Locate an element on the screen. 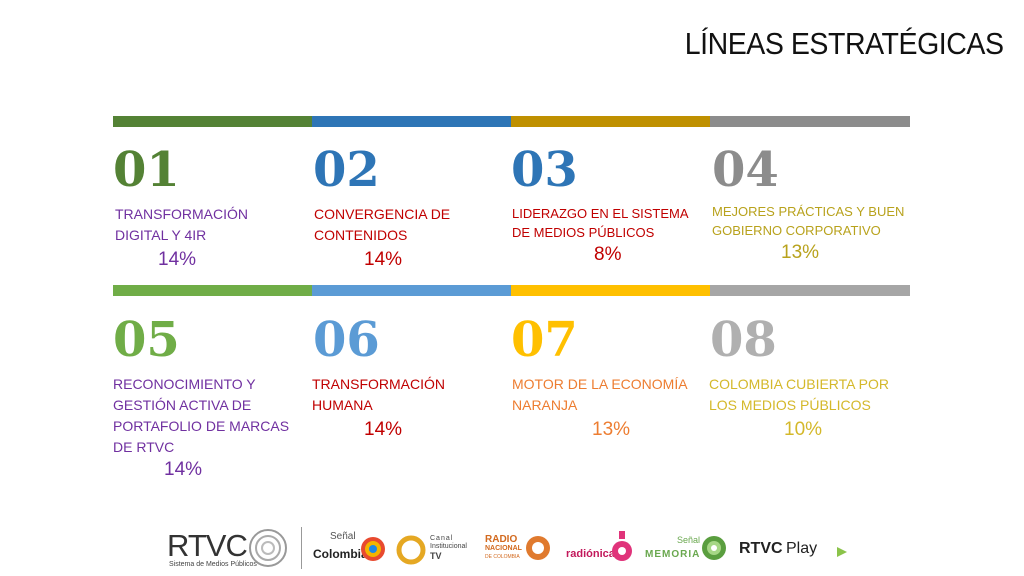 Image resolution: width=1024 pixels, height=576 pixels. item-02-label: CONVERGENCIA DE CONTENIDOS is located at coordinates (382, 224).